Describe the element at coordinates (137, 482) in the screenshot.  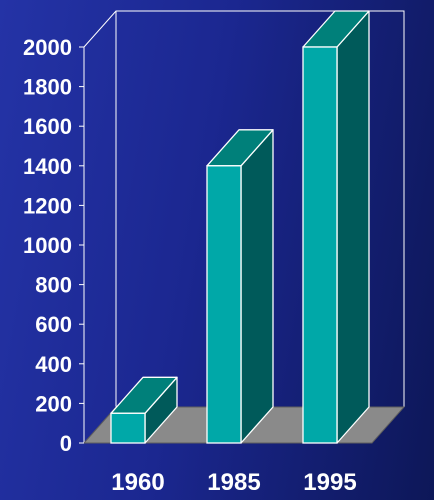
I see `x-tick-label: 1960` at that location.